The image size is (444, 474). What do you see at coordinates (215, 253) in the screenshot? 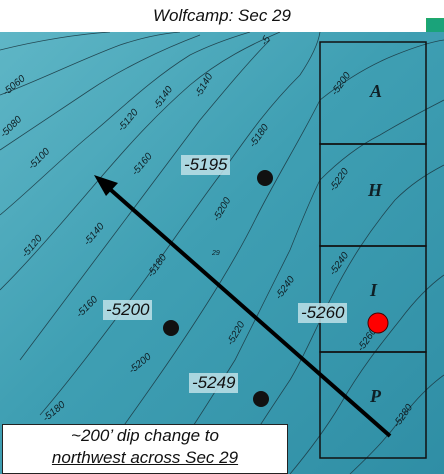
I see `section-number: 29` at bounding box center [215, 253].